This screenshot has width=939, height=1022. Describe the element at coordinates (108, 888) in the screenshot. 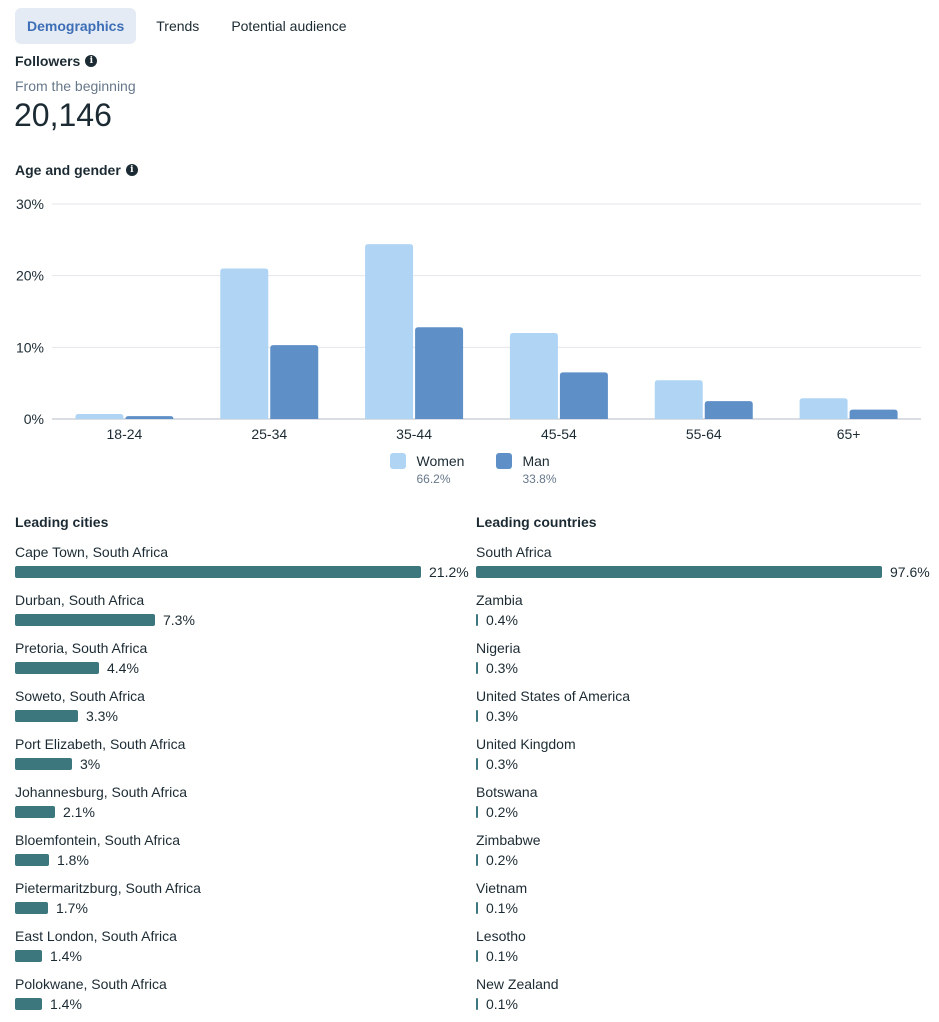

I see `city-name: Pietermaritzburg, South Africa` at that location.